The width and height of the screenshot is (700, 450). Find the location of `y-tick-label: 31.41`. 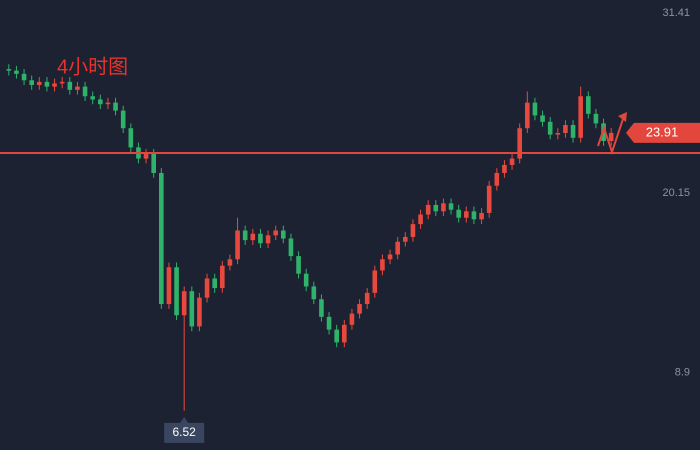

y-tick-label: 31.41 is located at coordinates (676, 13).